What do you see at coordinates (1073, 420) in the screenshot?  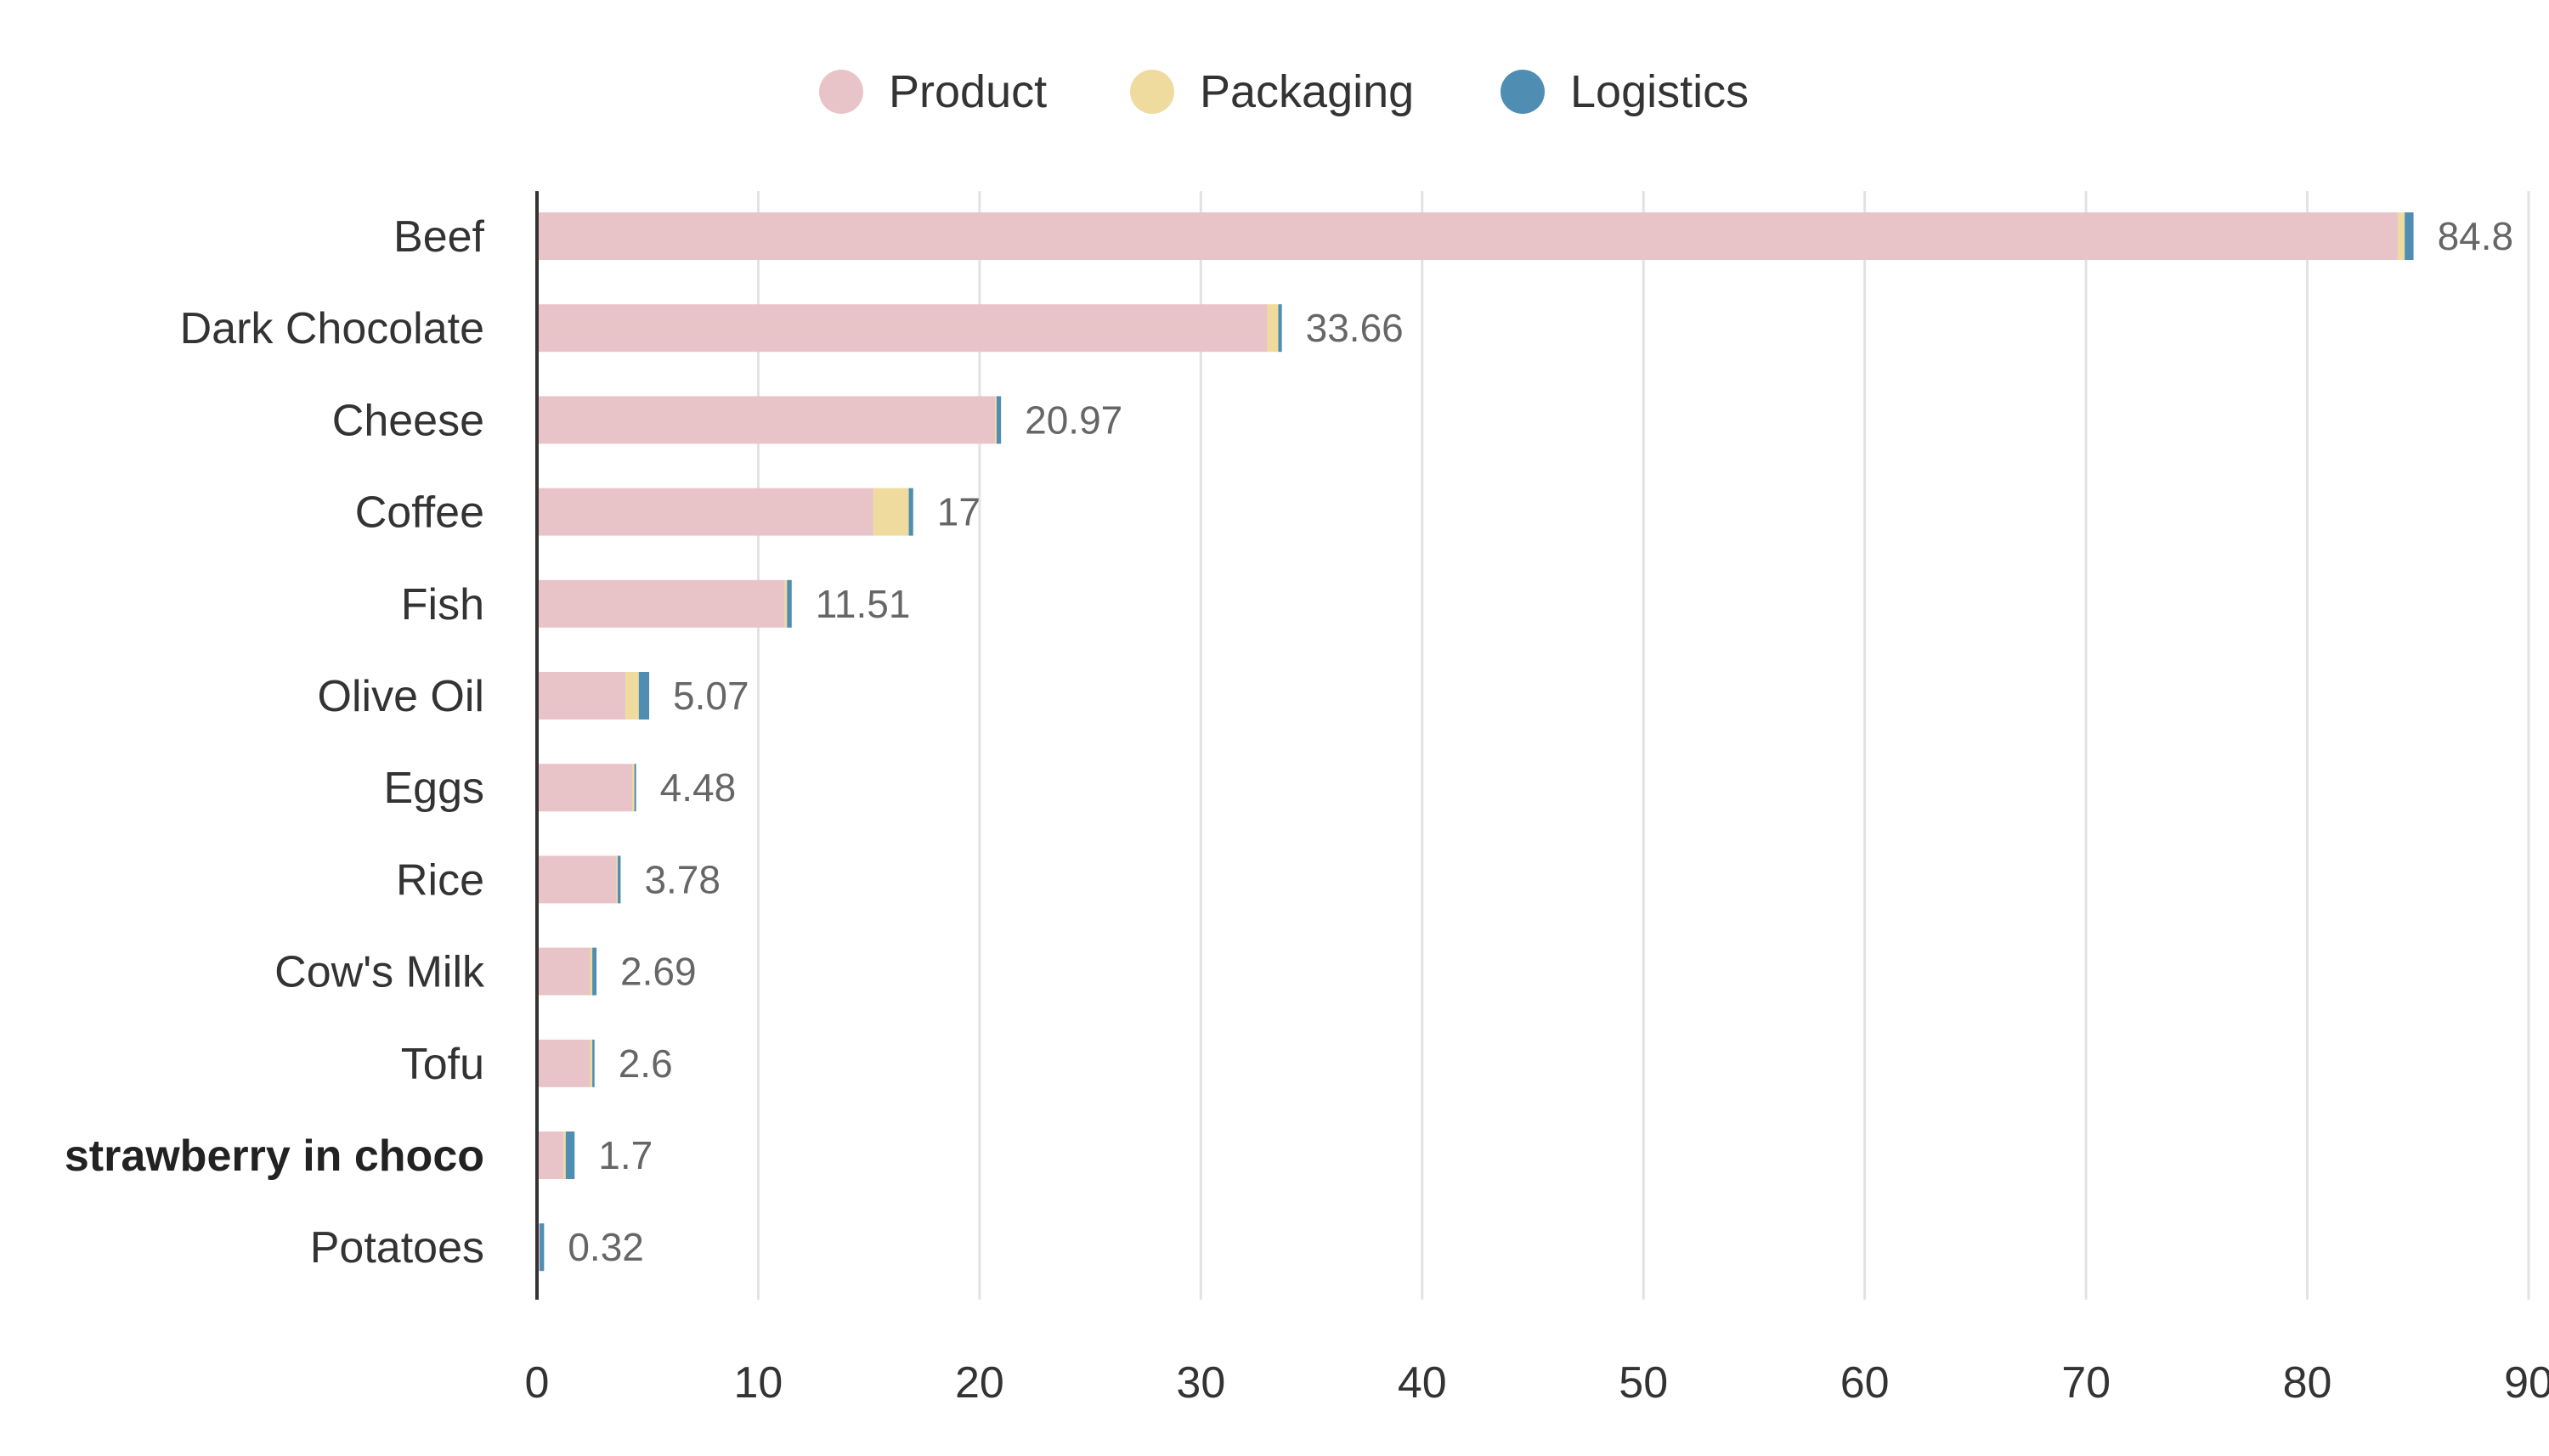 I see `total-label: 20.97` at bounding box center [1073, 420].